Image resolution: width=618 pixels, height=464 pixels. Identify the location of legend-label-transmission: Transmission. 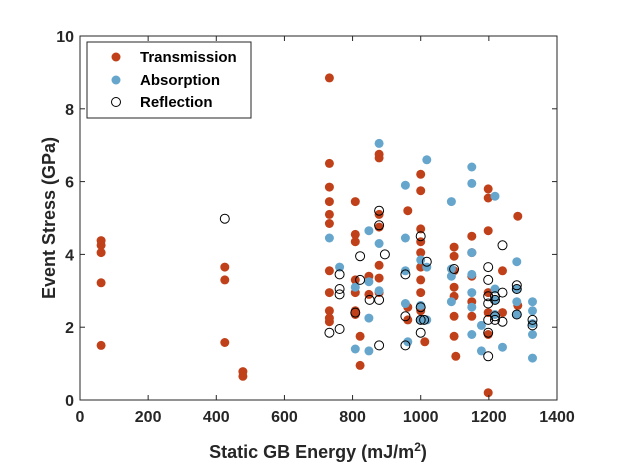
(188, 57).